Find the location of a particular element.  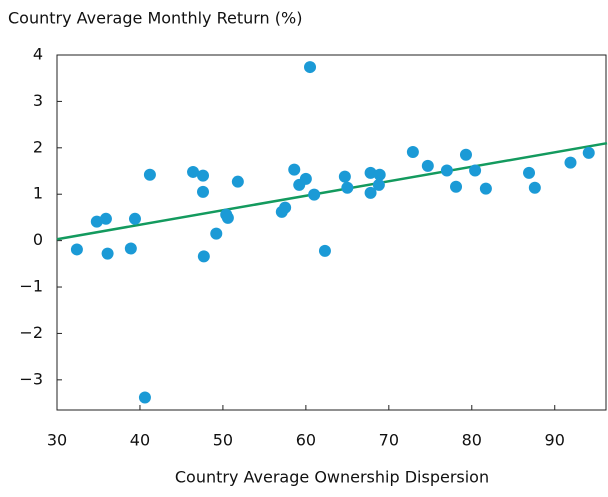

x-tick-label: 40 is located at coordinates (140, 440).